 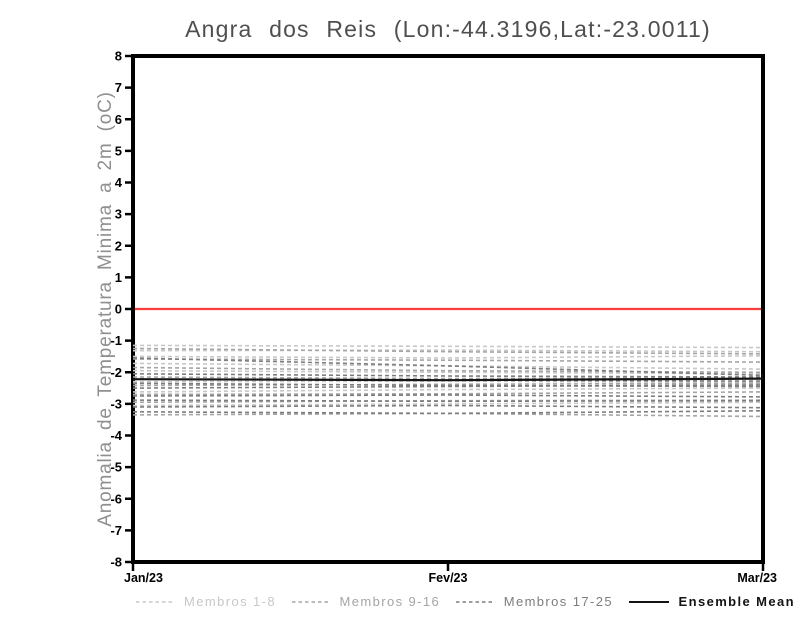 I want to click on y-tick-label: -6, so click(x=116, y=498).